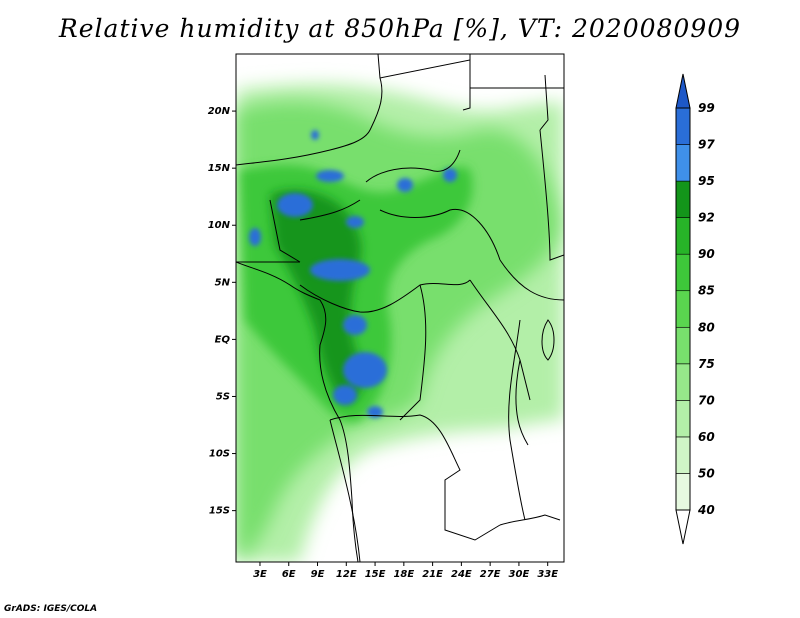 The image size is (800, 618). What do you see at coordinates (706, 364) in the screenshot?
I see `colorbar-label: 75` at bounding box center [706, 364].